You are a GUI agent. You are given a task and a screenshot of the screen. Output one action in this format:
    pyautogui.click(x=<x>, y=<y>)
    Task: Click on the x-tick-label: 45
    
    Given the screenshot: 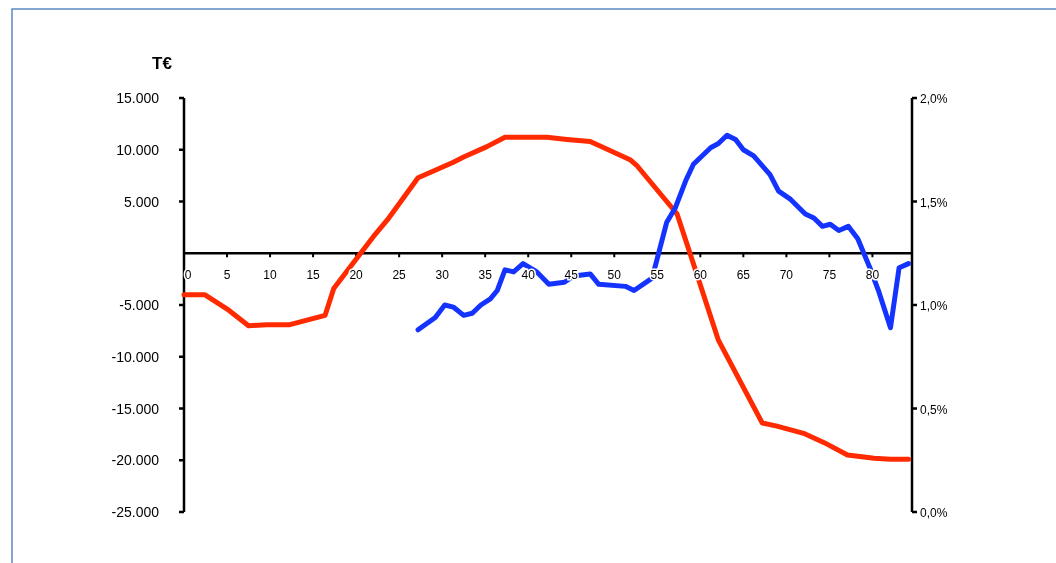 What is the action you would take?
    pyautogui.click(x=571, y=275)
    